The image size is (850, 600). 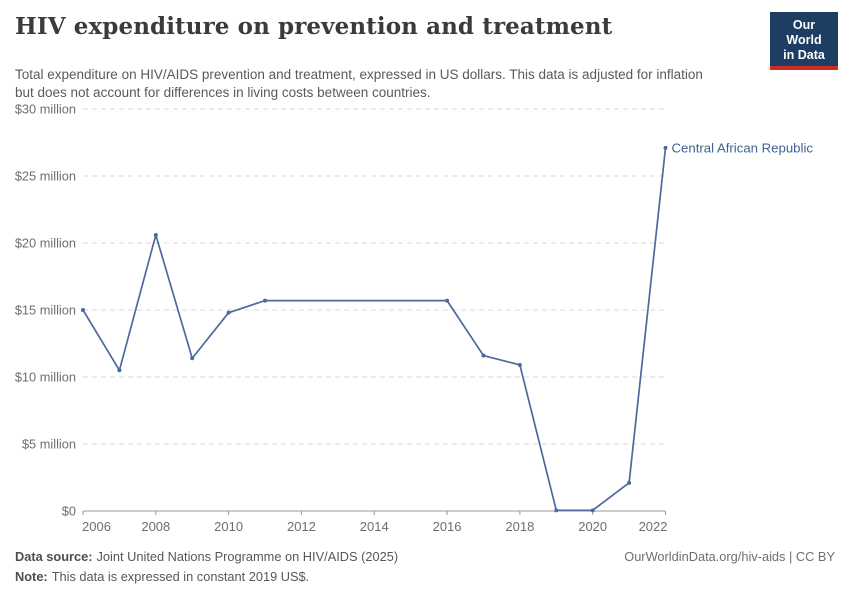 I want to click on x-axis-label: 2006, so click(x=96, y=526).